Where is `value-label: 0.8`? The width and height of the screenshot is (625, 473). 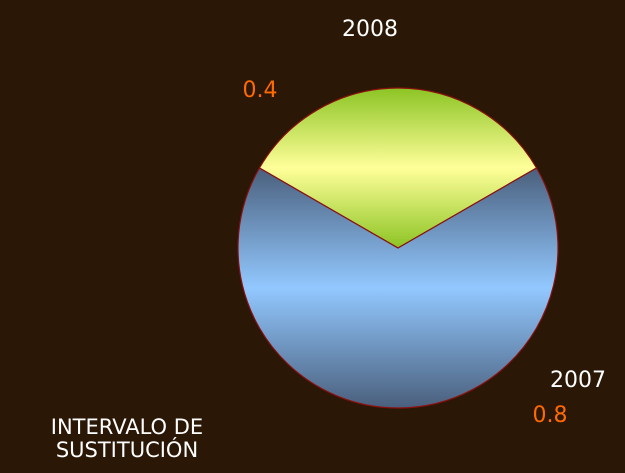 value-label: 0.8 is located at coordinates (550, 415).